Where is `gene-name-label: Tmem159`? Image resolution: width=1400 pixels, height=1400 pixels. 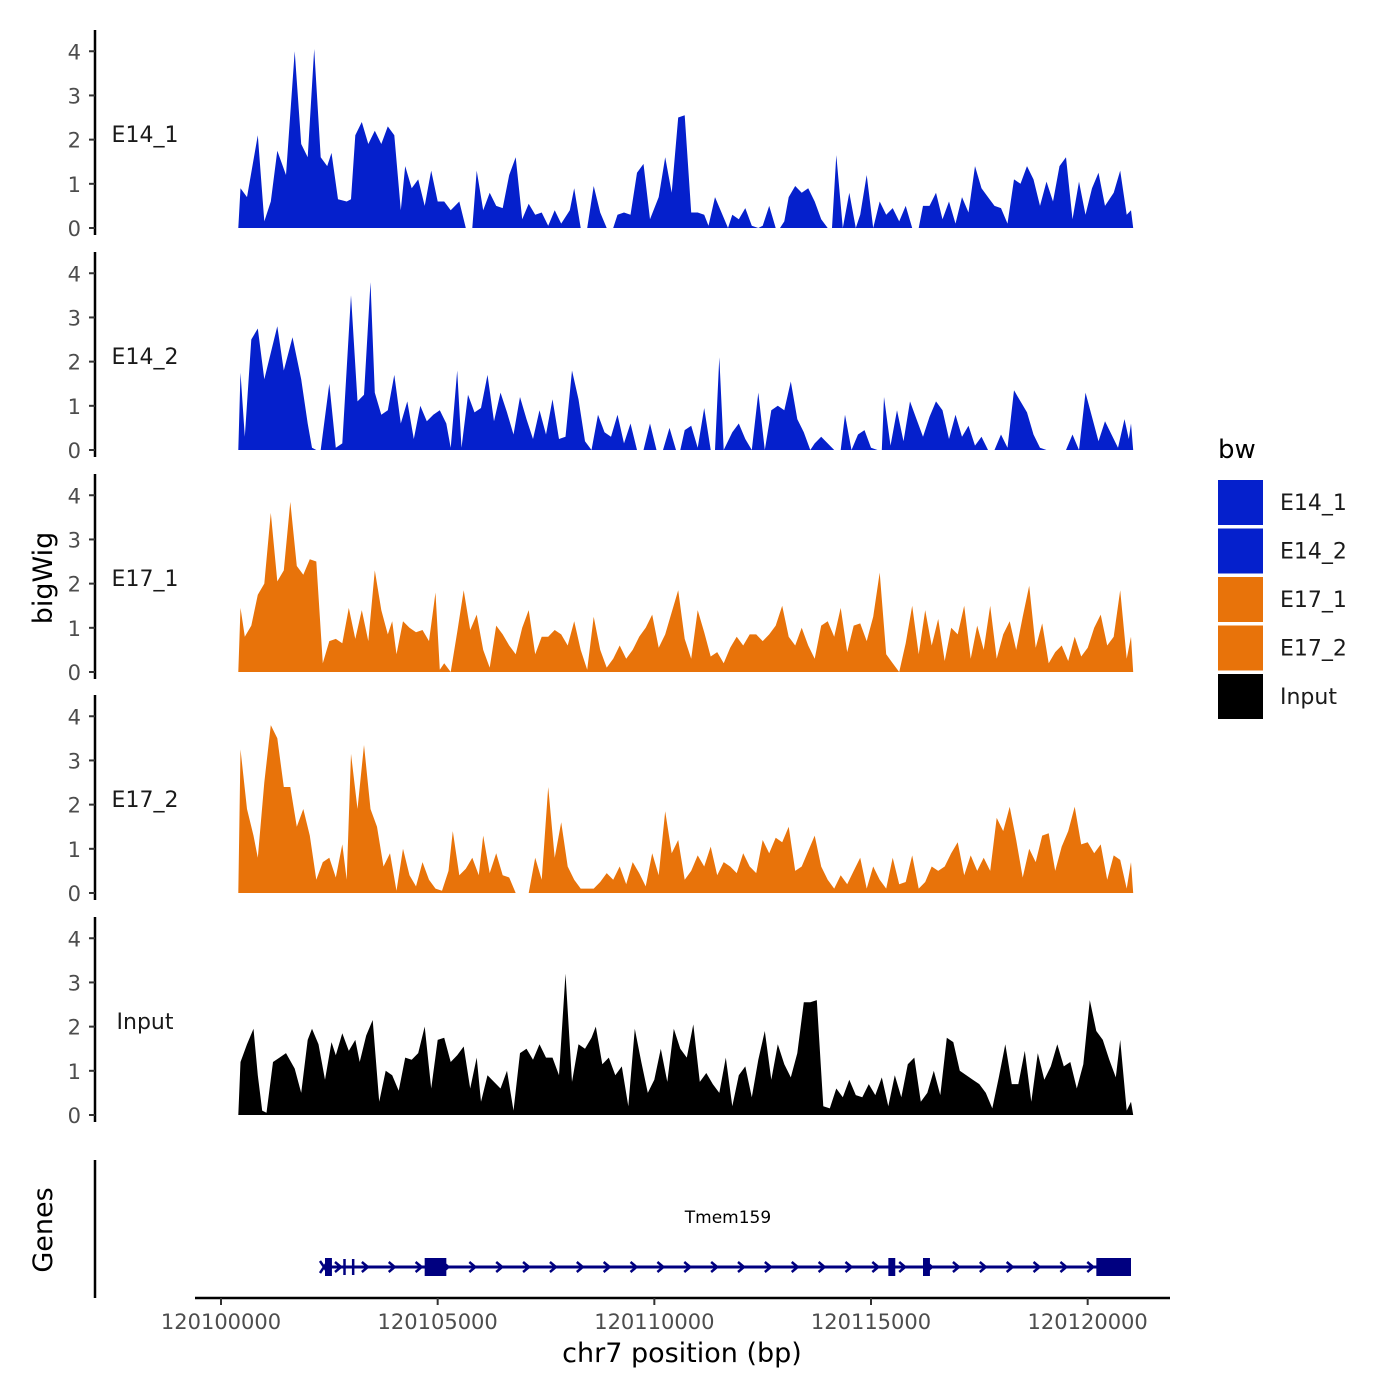 gene-name-label: Tmem159 is located at coordinates (727, 1218).